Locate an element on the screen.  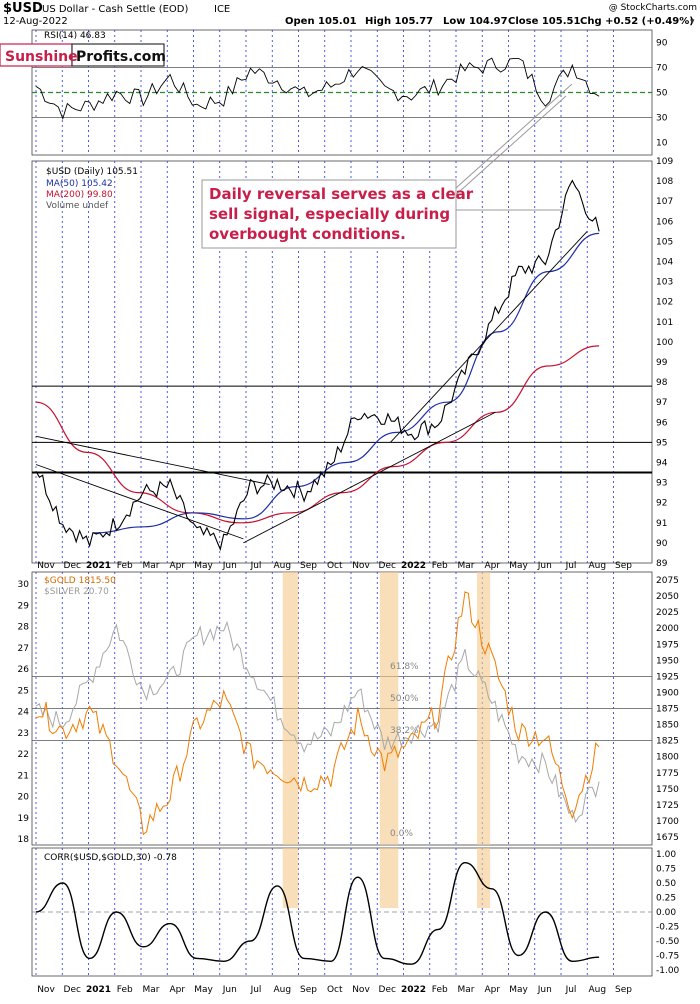
fib-label-618: 61.8% is located at coordinates (404, 667).